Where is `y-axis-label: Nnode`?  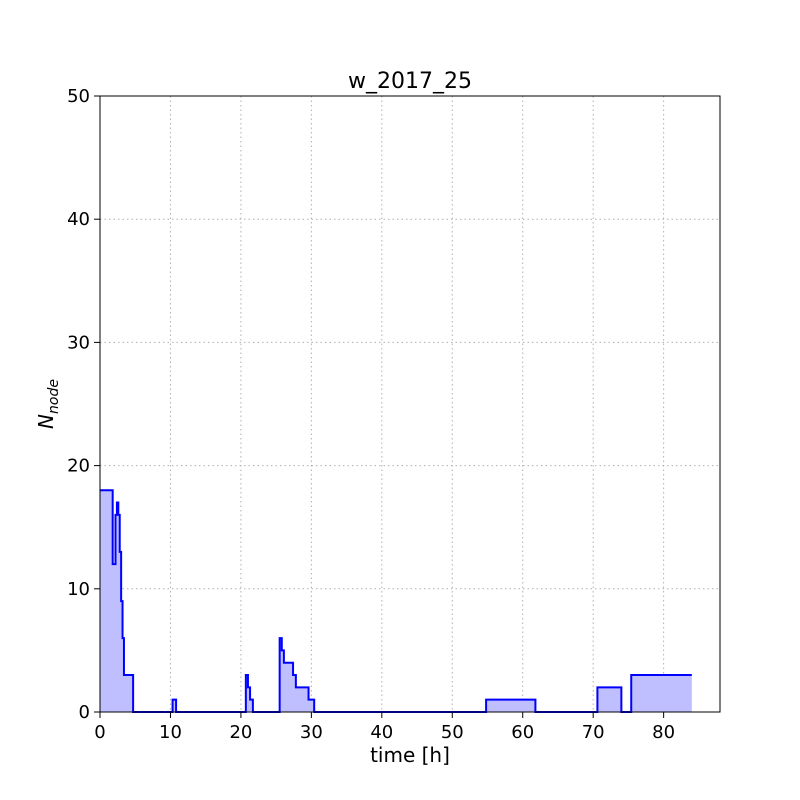
y-axis-label: Nnode is located at coordinates (48, 404).